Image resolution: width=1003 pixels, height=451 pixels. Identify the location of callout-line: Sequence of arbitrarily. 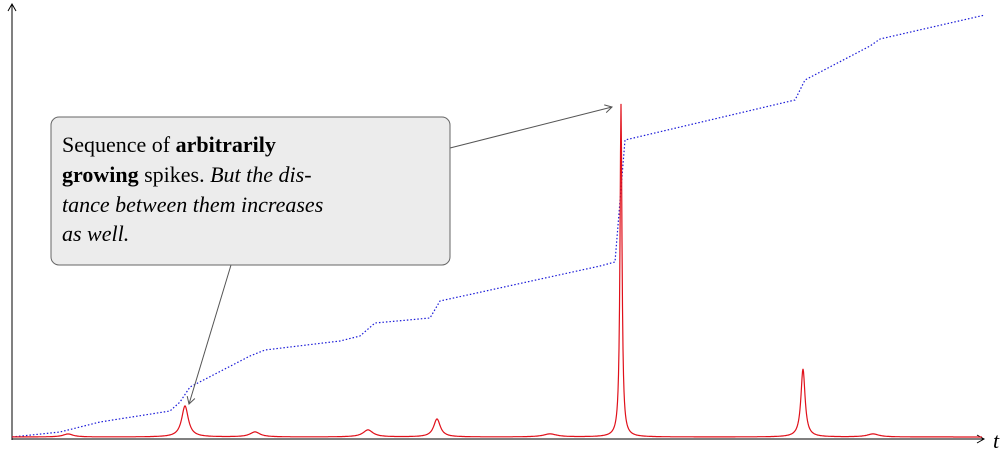
(169, 144).